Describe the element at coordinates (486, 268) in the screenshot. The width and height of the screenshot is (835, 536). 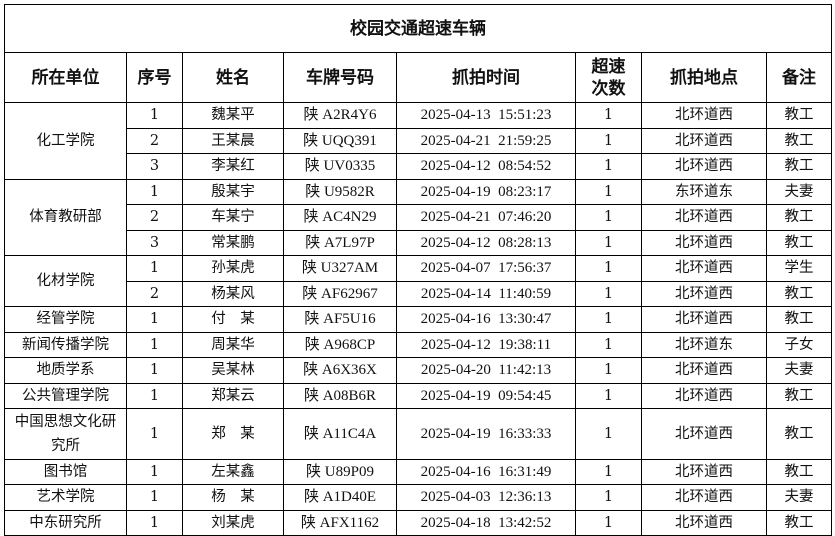
I see `time-cell: 2025-04-07 17:56:37` at that location.